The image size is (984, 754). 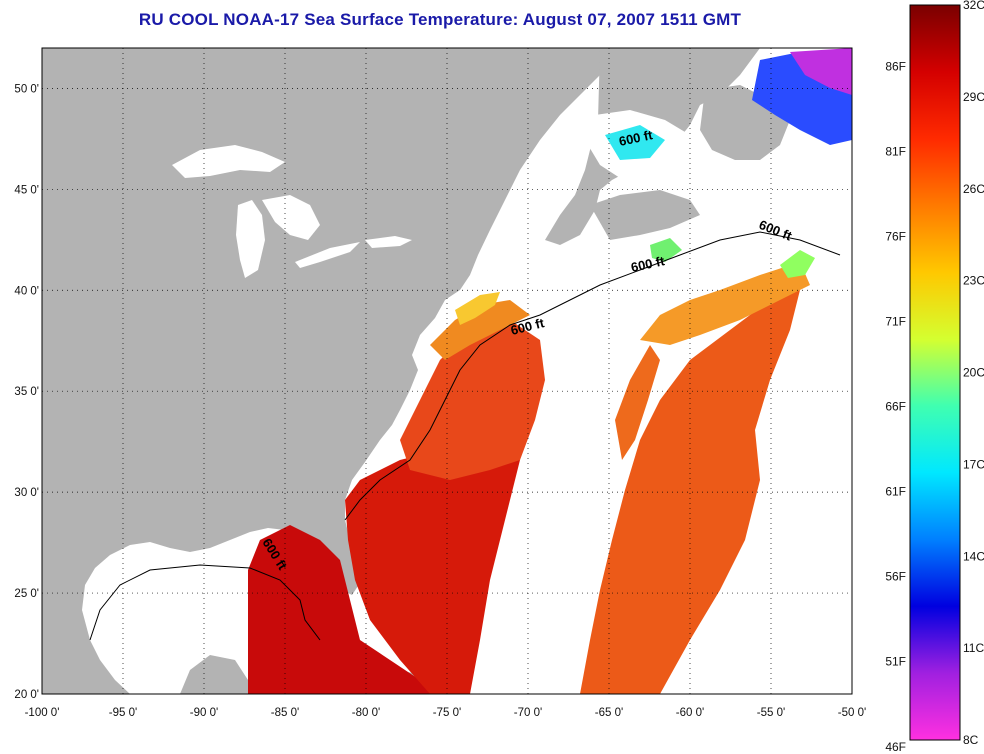 I want to click on colorbar-fahrenheit-label: 51F, so click(x=895, y=662).